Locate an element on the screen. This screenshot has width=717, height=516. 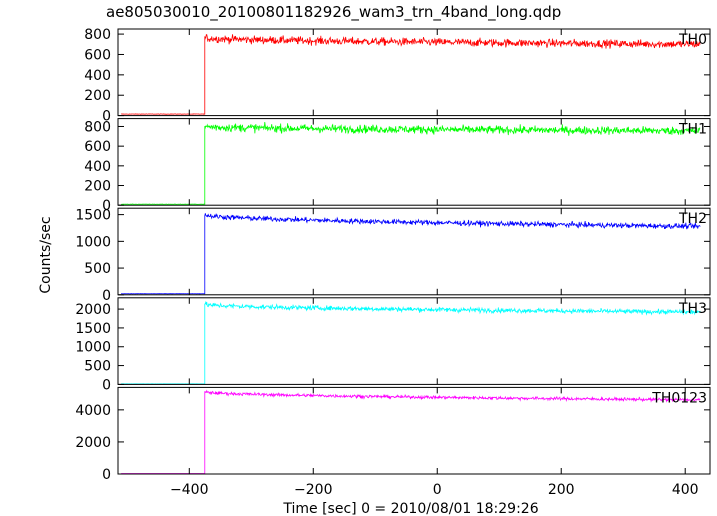
x-tick-label: 400 is located at coordinates (685, 490).